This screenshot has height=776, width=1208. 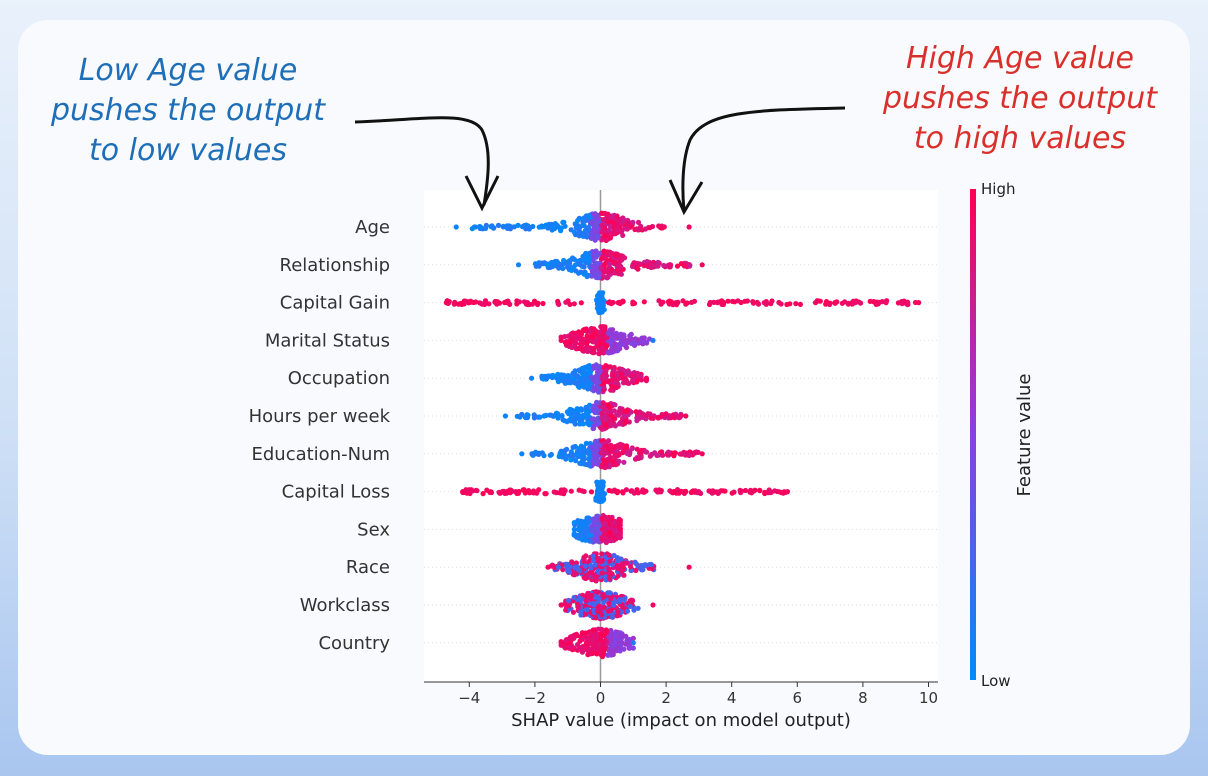 I want to click on x-tick-label: 0, so click(x=601, y=698).